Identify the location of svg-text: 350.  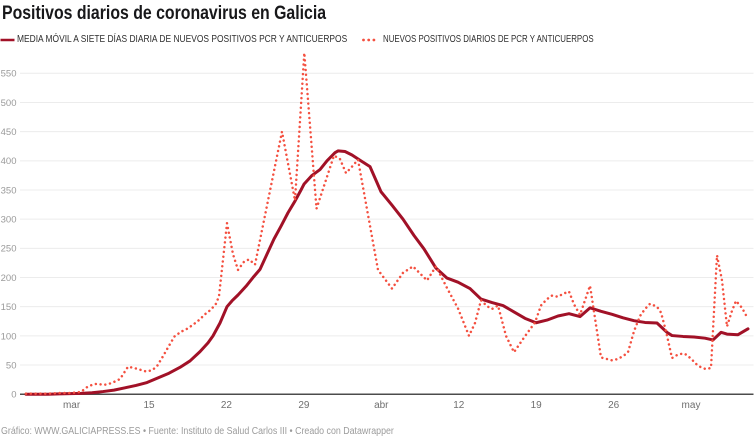
(9, 190).